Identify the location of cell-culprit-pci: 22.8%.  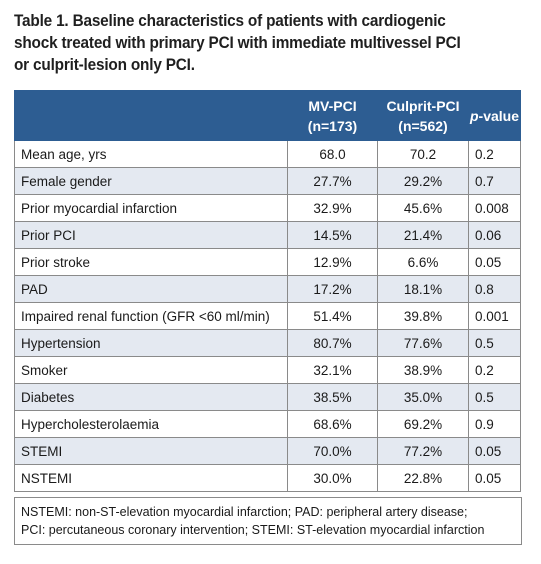
(423, 478).